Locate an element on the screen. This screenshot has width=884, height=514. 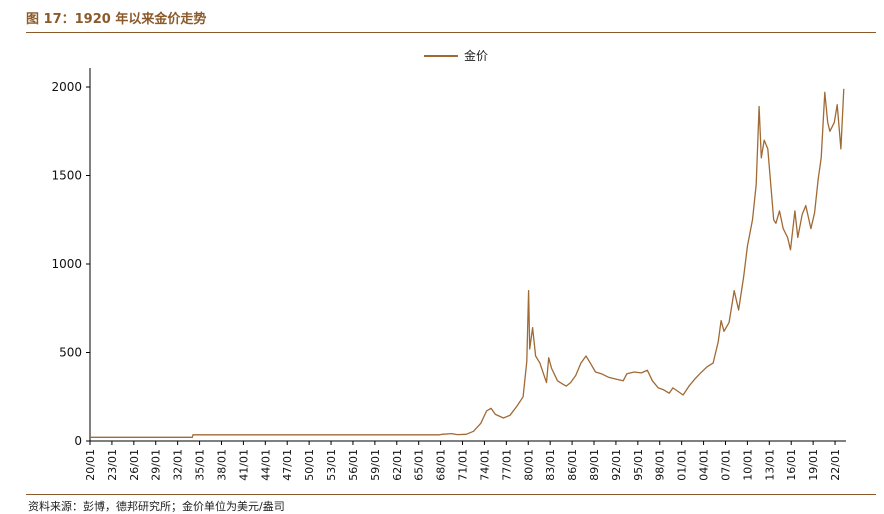
source-note: 资料来源：彭博，德邦研究所；金价单位为美元/盎司 is located at coordinates (156, 506).